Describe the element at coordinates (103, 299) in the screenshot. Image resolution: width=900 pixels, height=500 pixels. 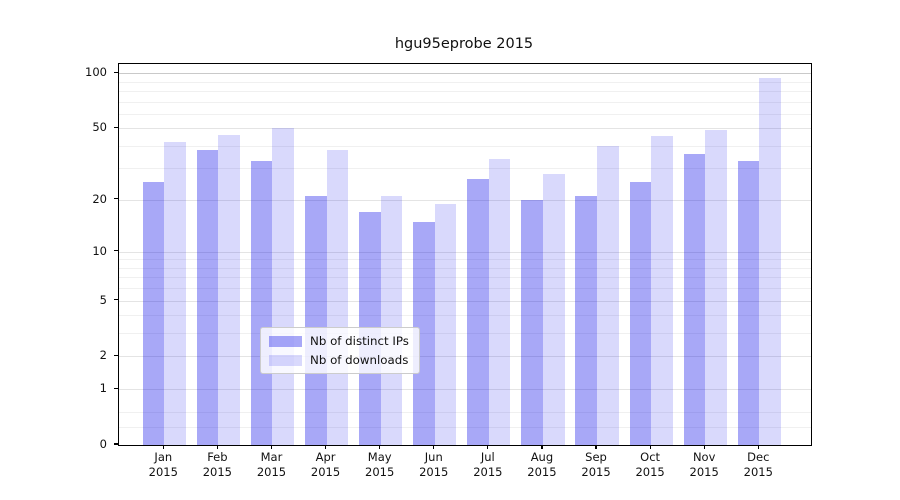
I see `y-tick-label: 5` at that location.